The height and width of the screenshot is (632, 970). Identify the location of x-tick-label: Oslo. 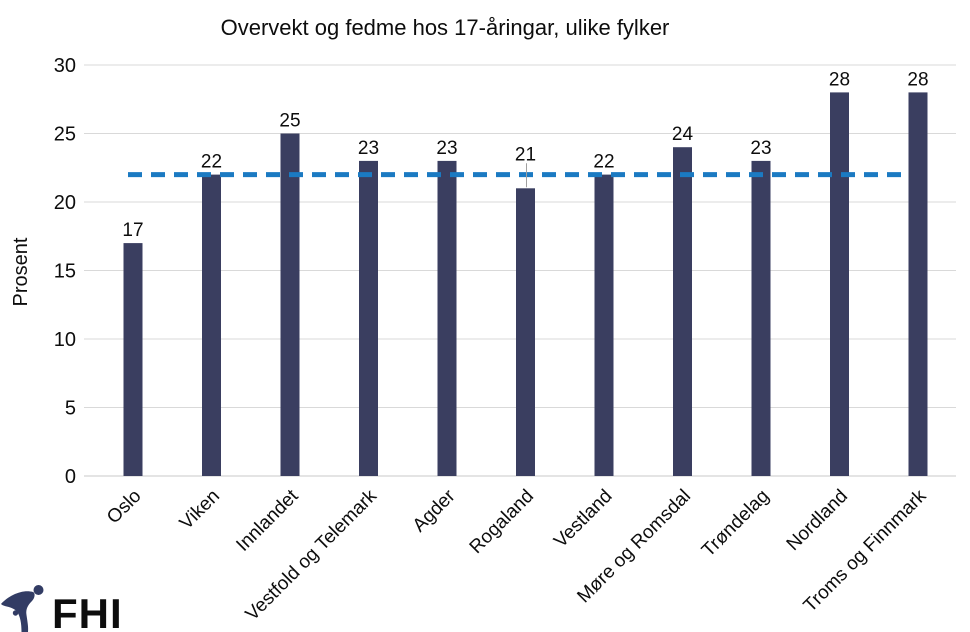
(124, 507).